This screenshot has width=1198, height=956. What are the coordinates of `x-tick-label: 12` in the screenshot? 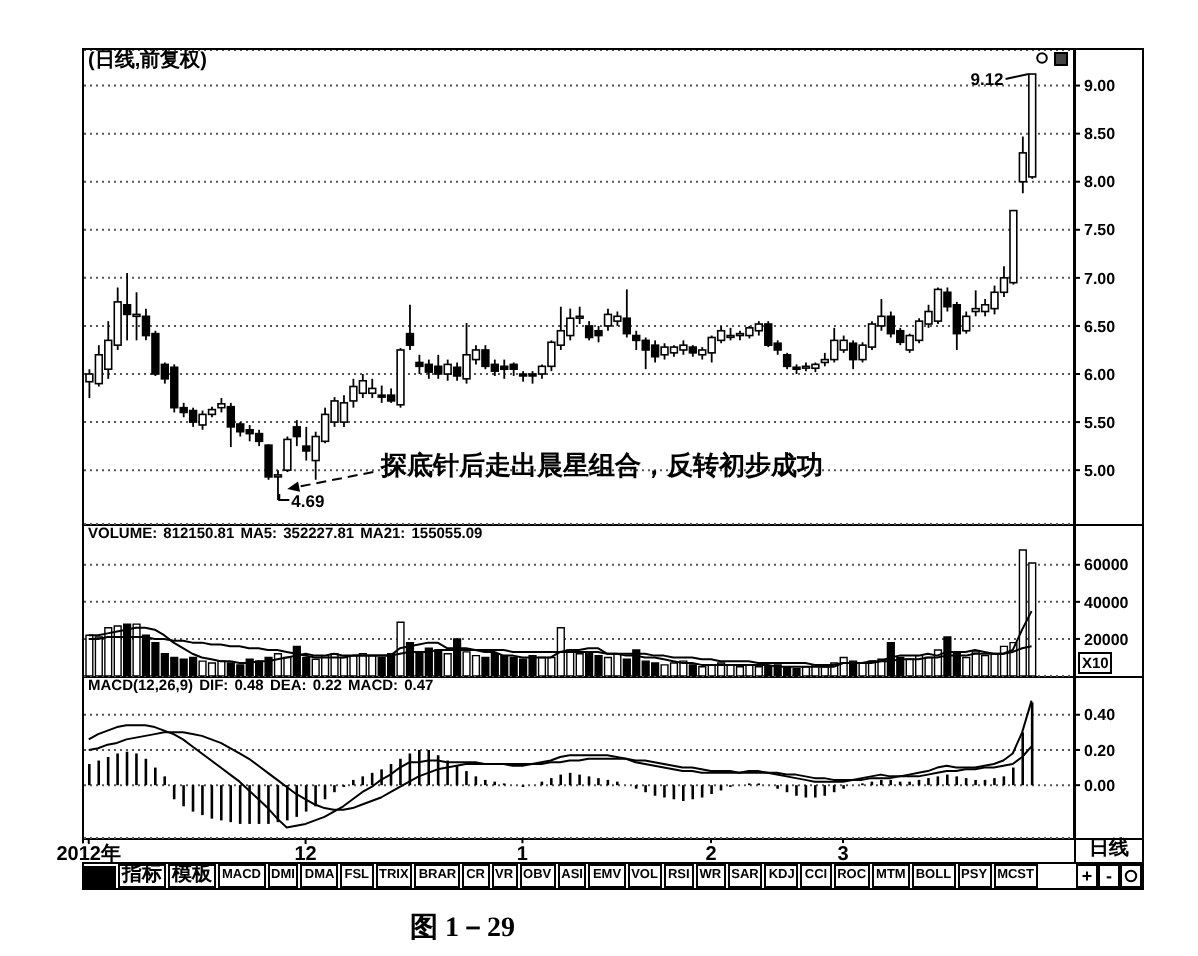 It's located at (306, 855).